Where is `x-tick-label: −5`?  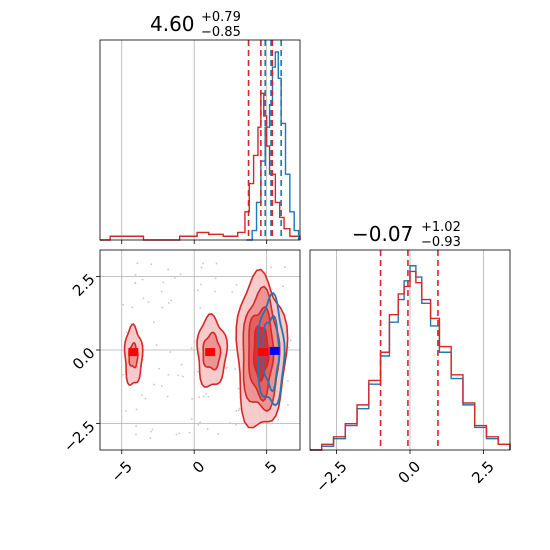
x-tick-label: −5 is located at coordinates (122, 472).